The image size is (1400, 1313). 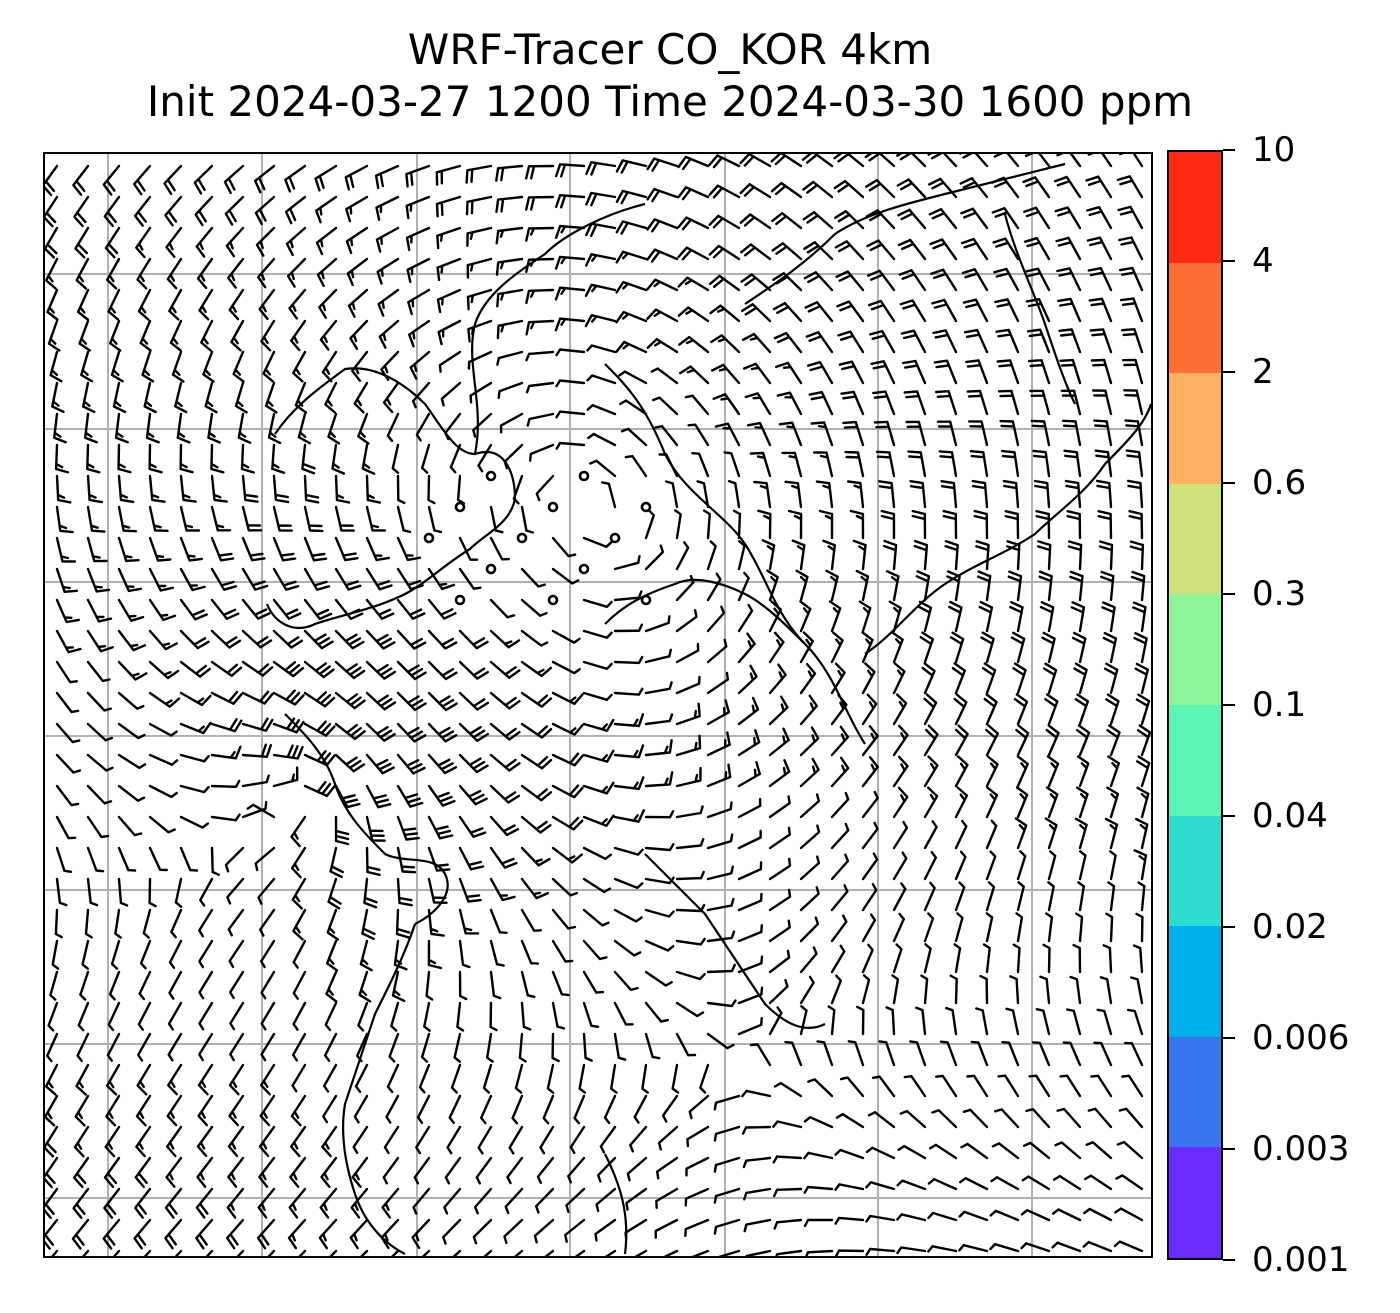 What do you see at coordinates (1229, 261) in the screenshot?
I see `colorbar-tick` at bounding box center [1229, 261].